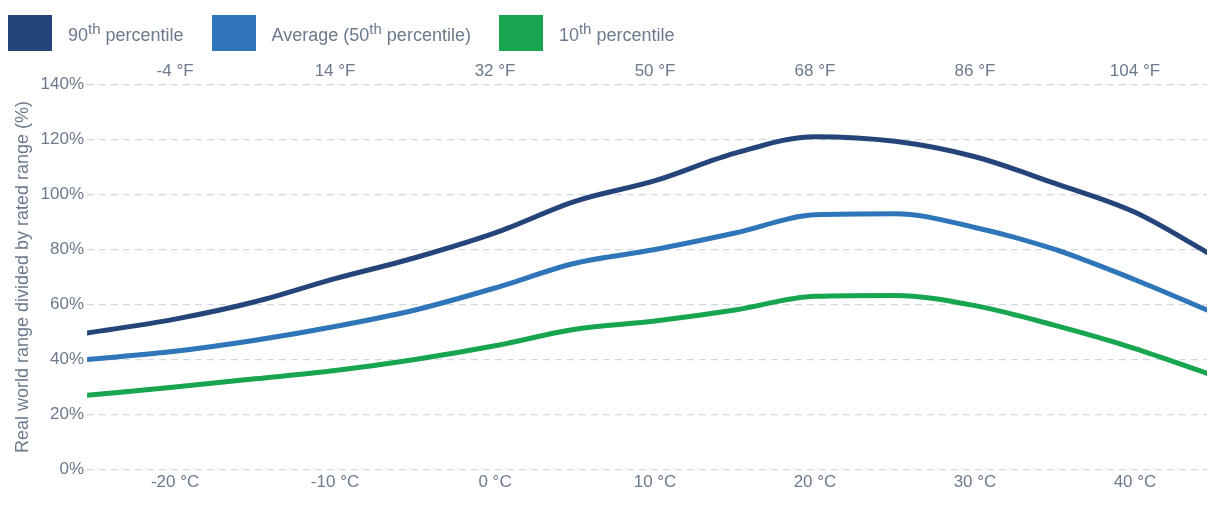 Image resolution: width=1219 pixels, height=506 pixels. What do you see at coordinates (175, 70) in the screenshot?
I see `x2-tick-label: -4 °F` at bounding box center [175, 70].